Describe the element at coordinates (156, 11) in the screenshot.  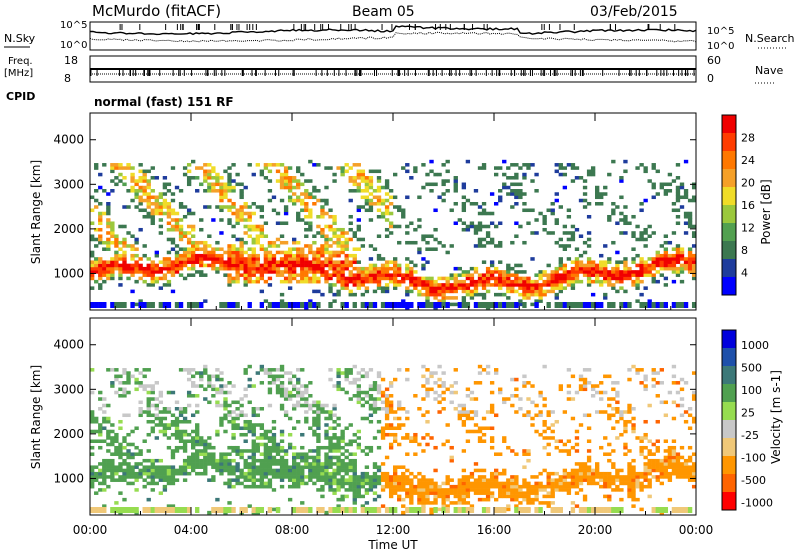
I see `station-title: McMurdo (fitACF)` at that location.